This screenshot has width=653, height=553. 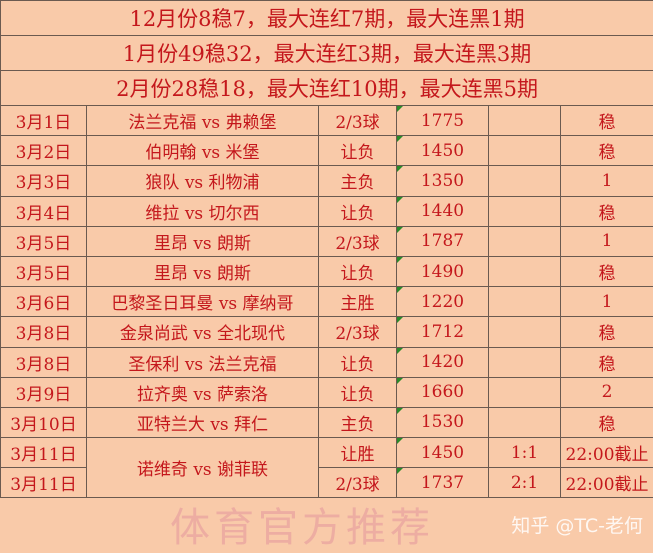 What do you see at coordinates (443, 211) in the screenshot?
I see `number-cell: 1440` at bounding box center [443, 211].